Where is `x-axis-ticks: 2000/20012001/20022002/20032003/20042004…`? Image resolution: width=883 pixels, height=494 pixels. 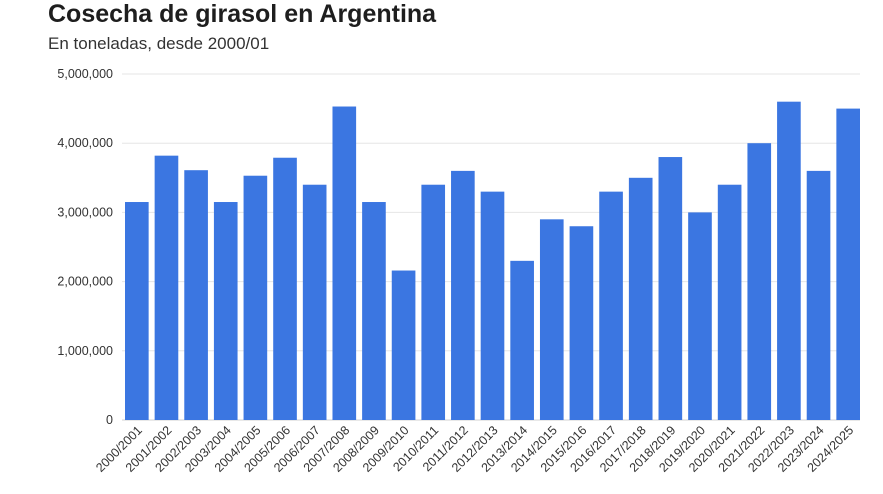
x-axis-ticks: 2000/20012001/20022002/20032003/20042004… is located at coordinates (474, 449).